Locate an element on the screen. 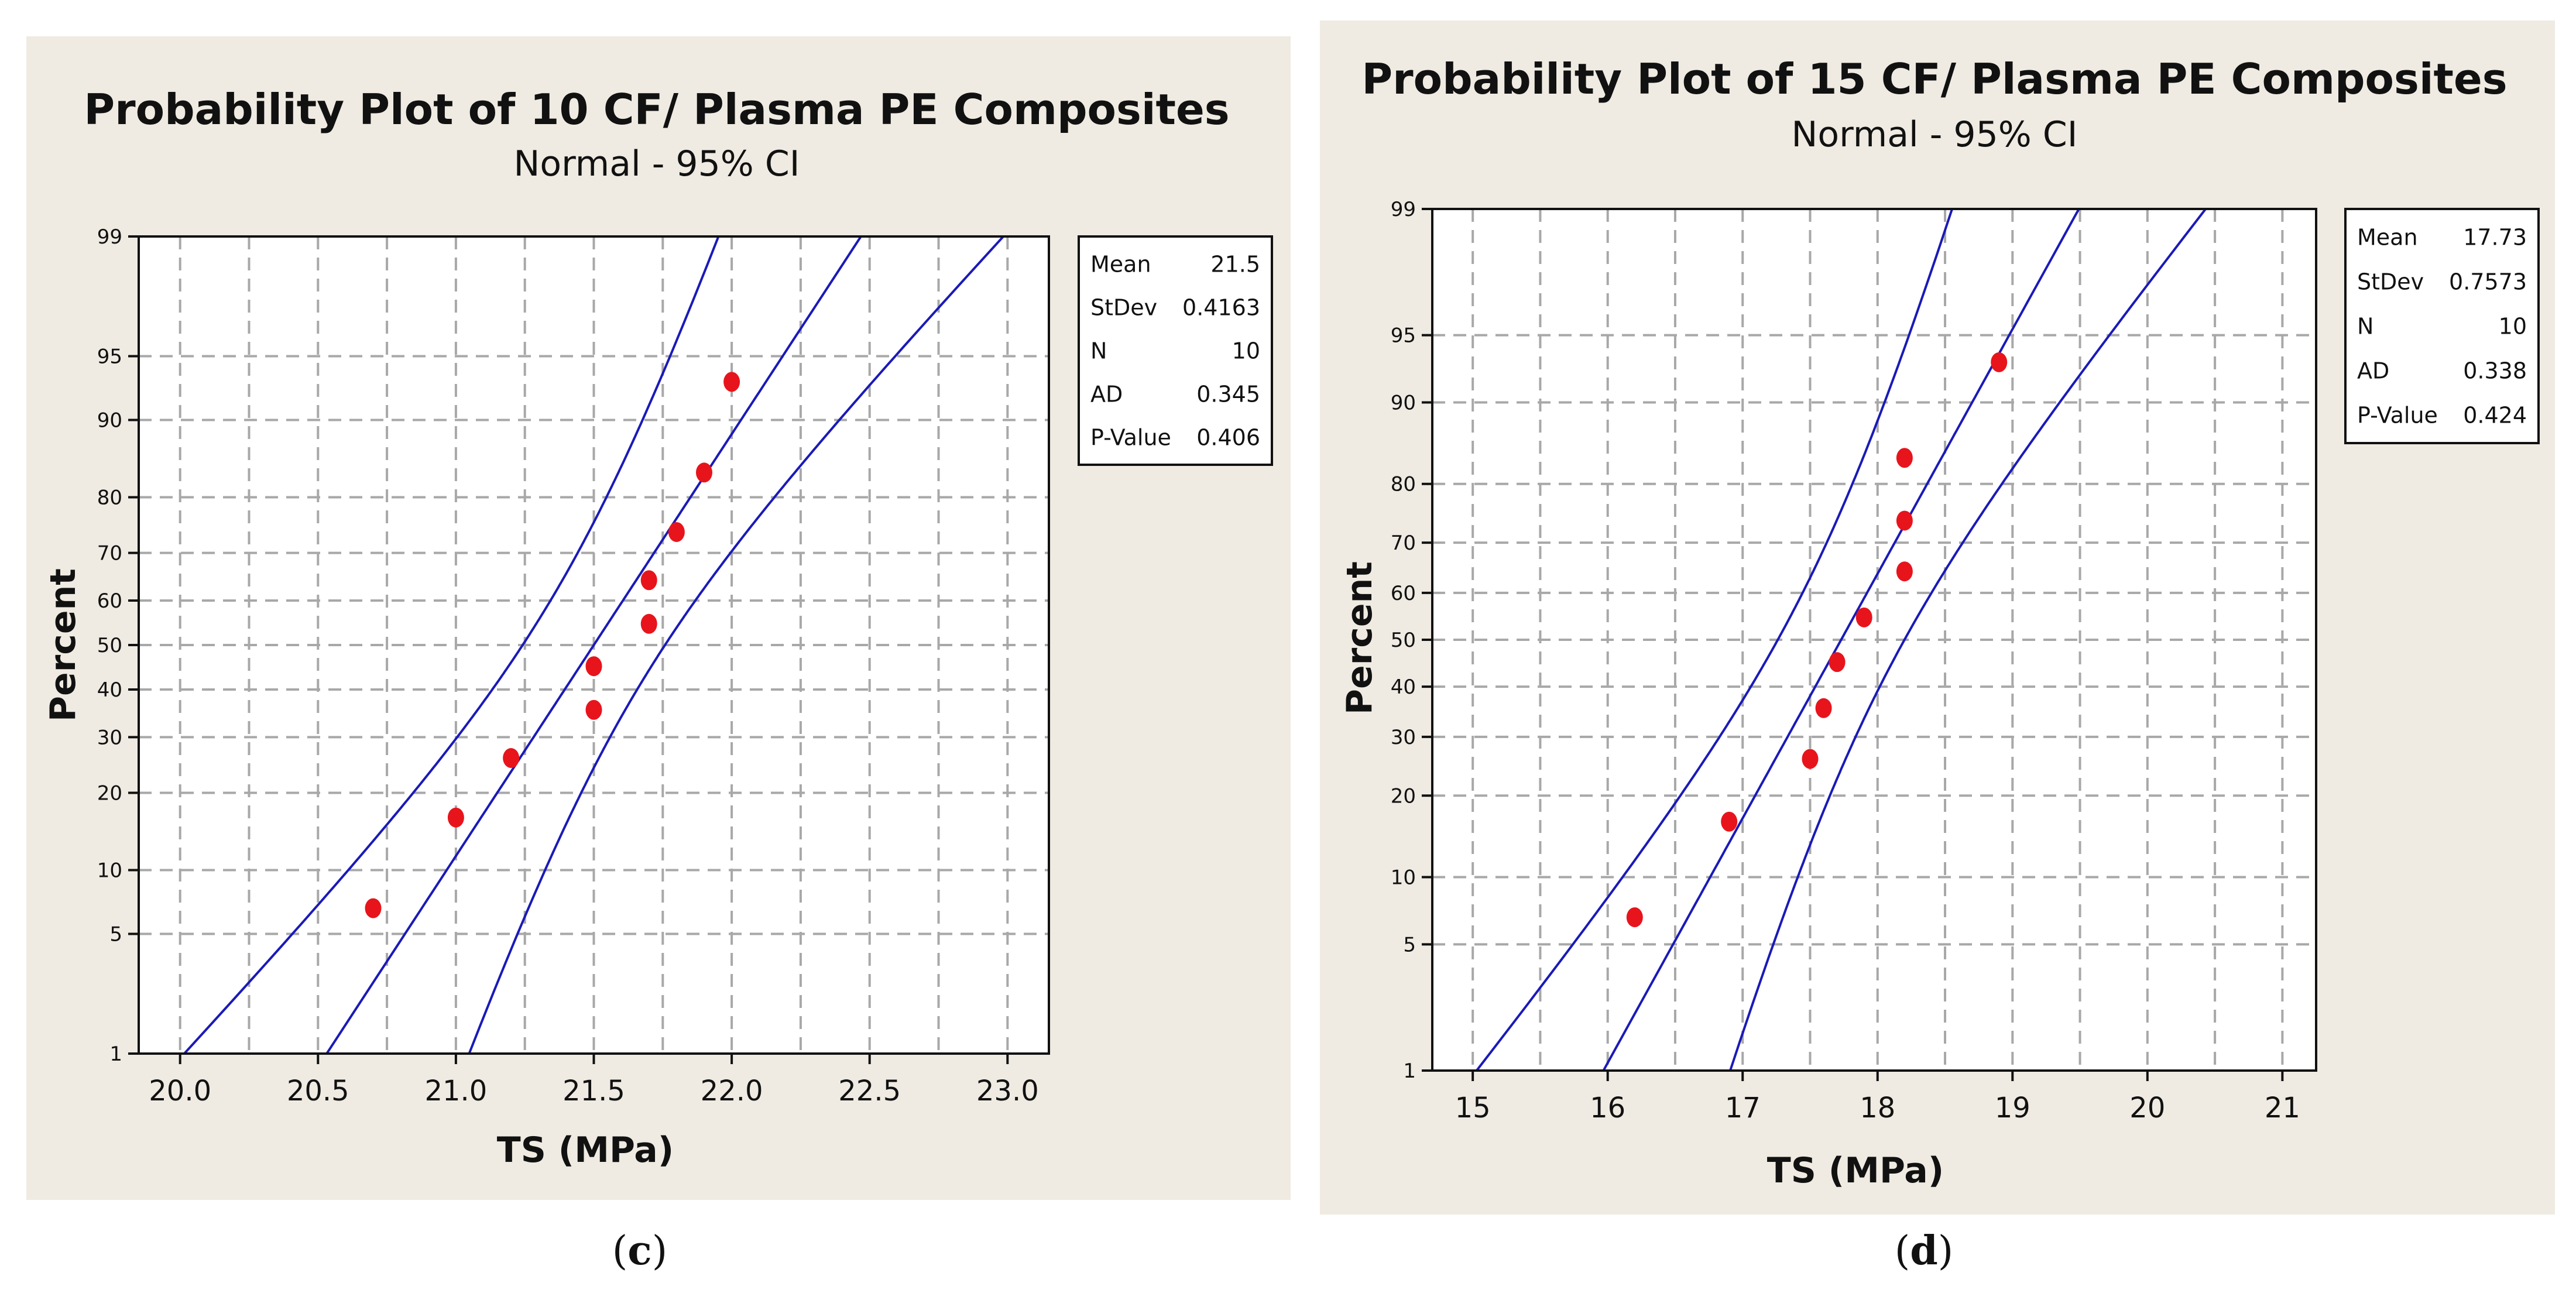  x-tick-label: 20 is located at coordinates (2147, 1108).